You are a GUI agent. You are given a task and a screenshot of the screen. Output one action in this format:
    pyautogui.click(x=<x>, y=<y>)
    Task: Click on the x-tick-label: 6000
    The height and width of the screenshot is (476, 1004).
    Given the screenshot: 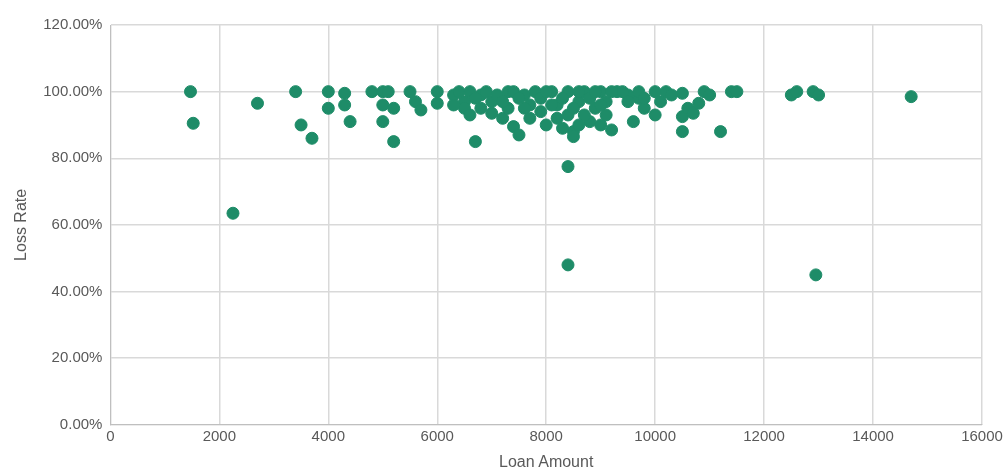 What is the action you would take?
    pyautogui.click(x=437, y=435)
    